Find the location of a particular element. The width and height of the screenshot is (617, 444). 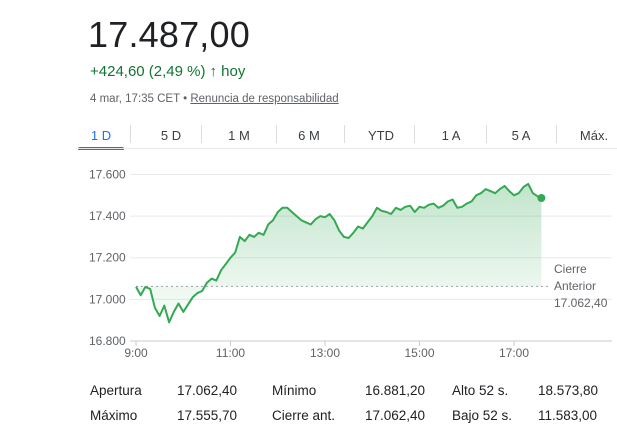

tab-max: Máx. is located at coordinates (593, 135).